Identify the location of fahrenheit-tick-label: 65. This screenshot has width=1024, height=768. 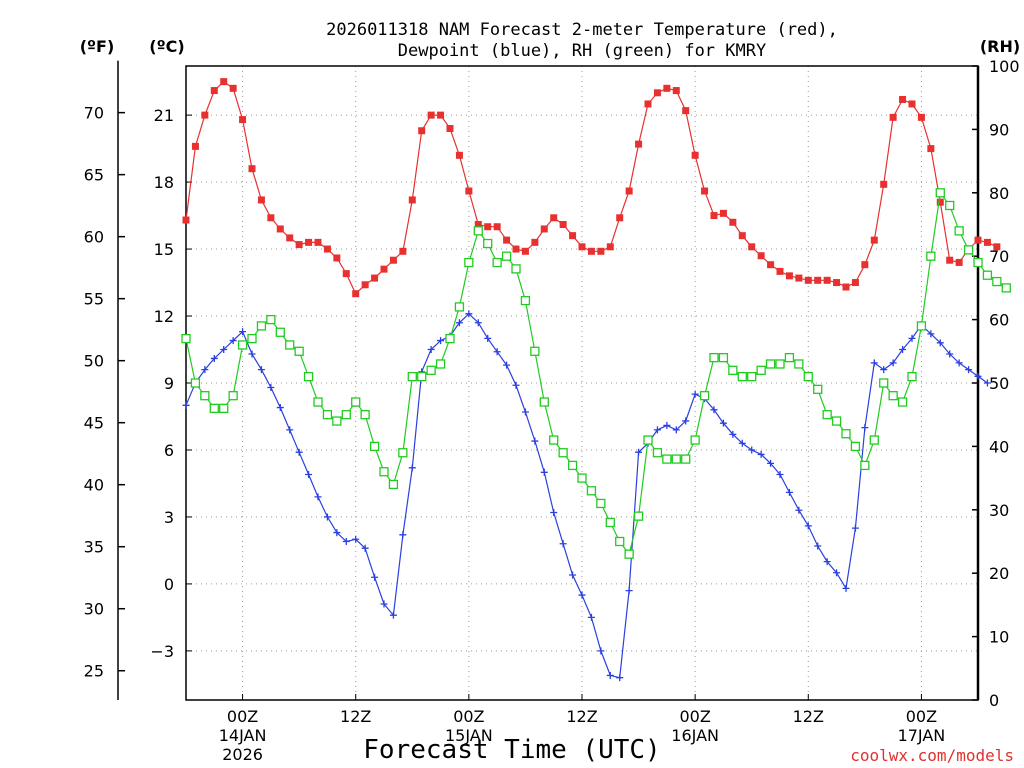
(94, 175).